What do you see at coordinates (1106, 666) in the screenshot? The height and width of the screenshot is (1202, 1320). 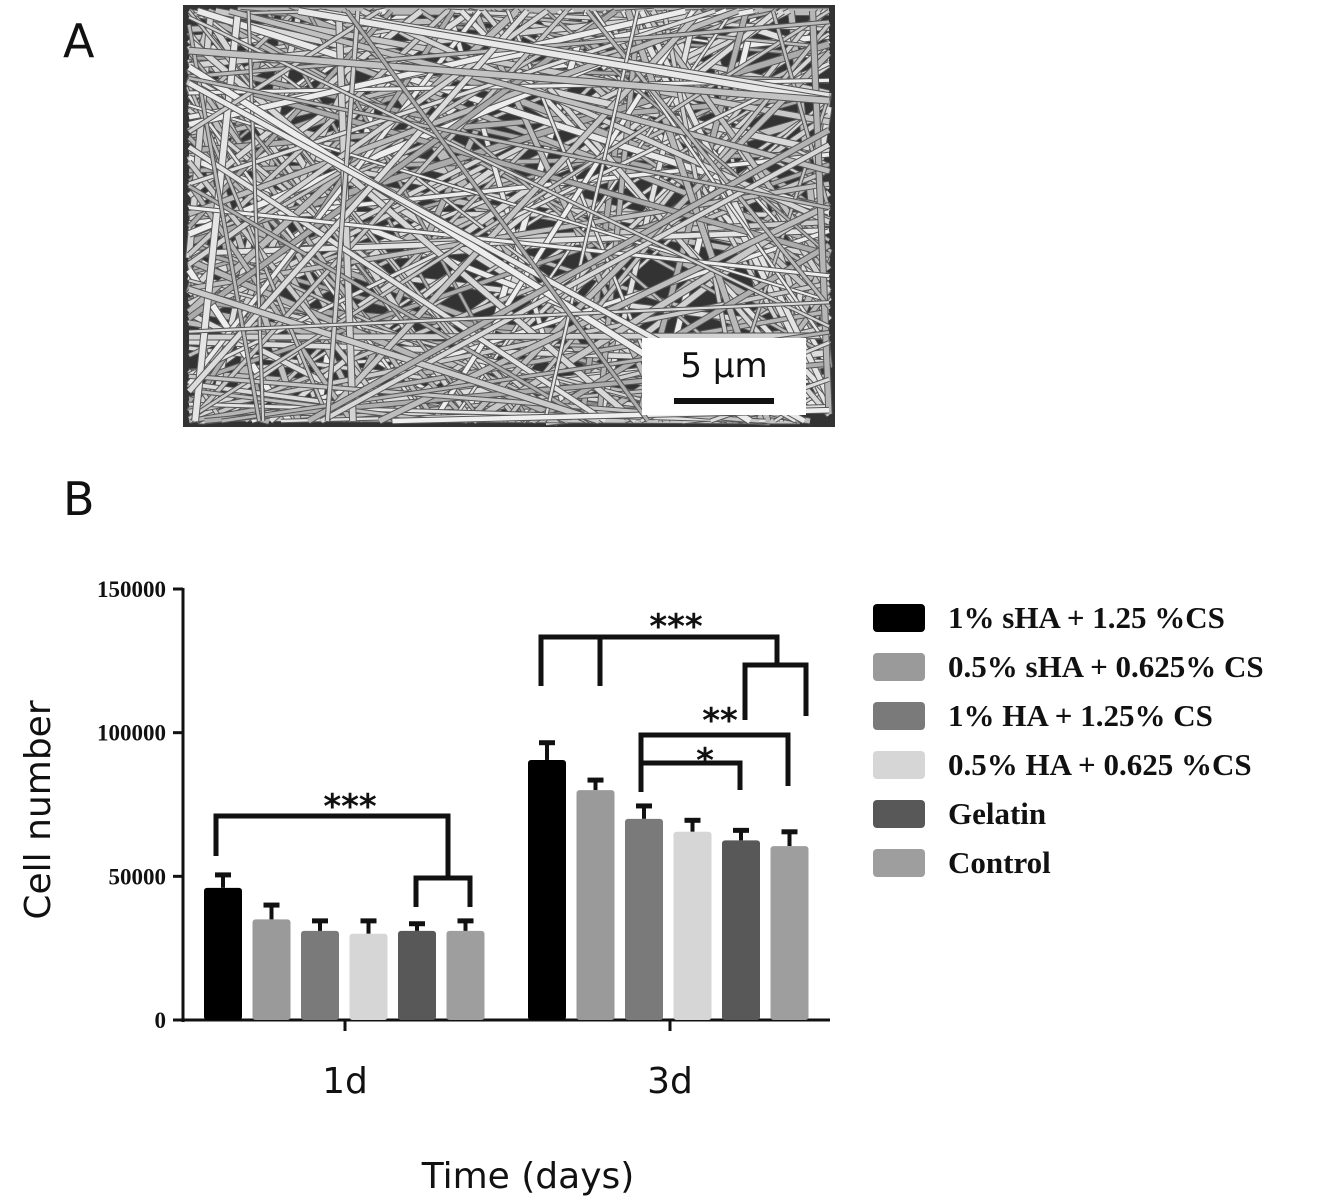 I see `legend-label: 0.5% sHA + 0.625% CS` at bounding box center [1106, 666].